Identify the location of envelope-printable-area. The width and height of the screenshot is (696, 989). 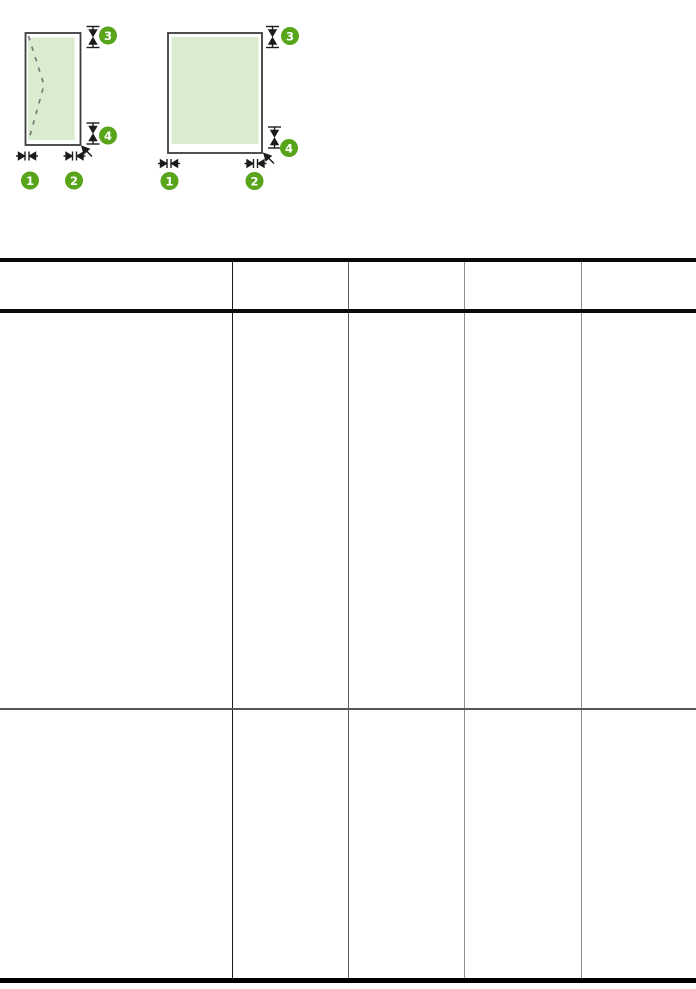
(51, 88).